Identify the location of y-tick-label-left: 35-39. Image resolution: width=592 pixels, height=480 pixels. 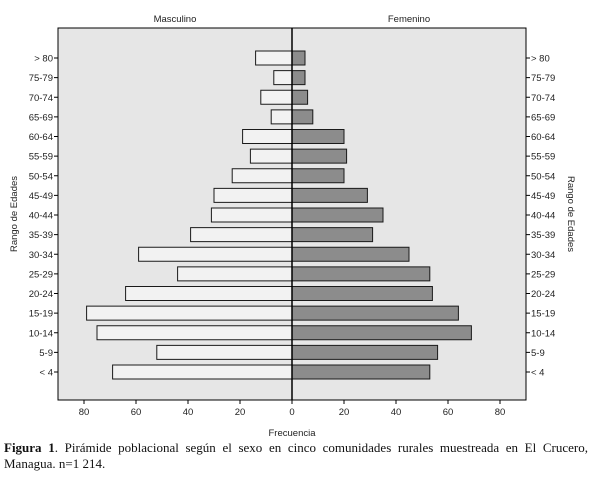
(41, 235).